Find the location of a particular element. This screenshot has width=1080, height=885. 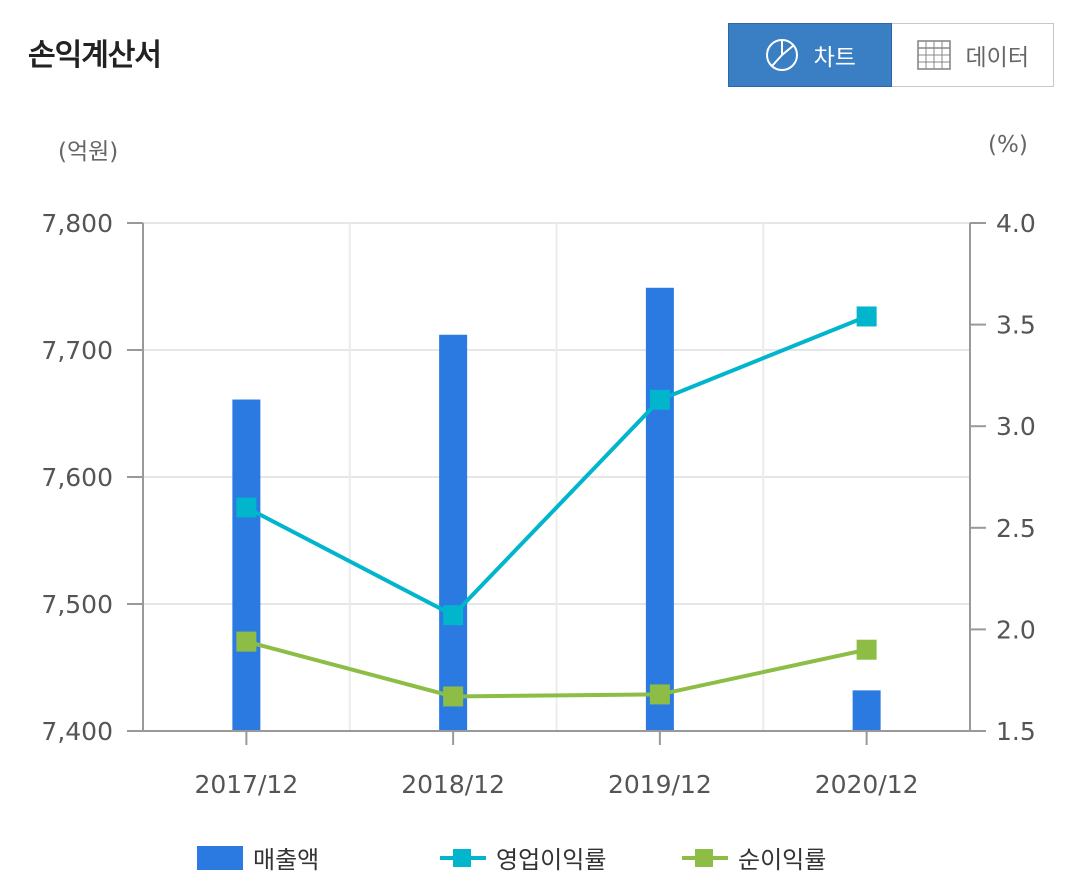

legend-item-revenue: 매출액 is located at coordinates (258, 857).